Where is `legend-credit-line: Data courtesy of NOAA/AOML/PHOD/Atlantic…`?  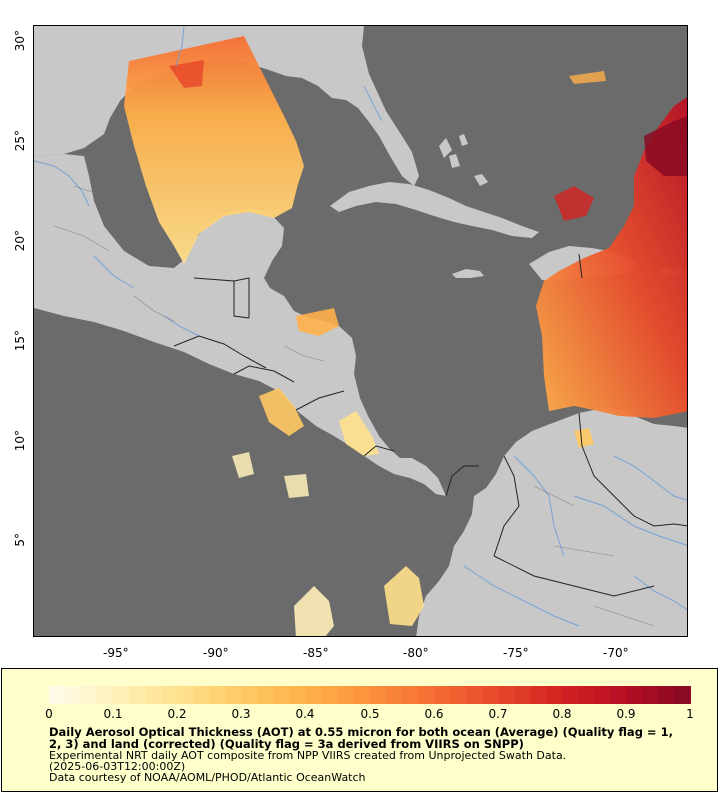
legend-credit-line: Data courtesy of NOAA/AOML/PHOD/Atlantic… is located at coordinates (207, 777).